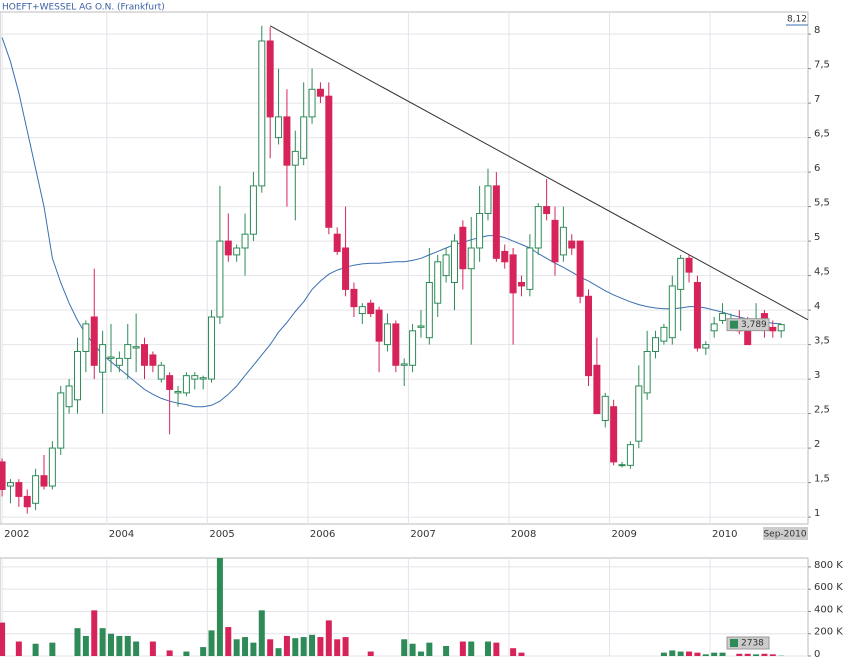 This screenshot has height=658, width=850. I want to click on date-label: Sep-2010, so click(784, 535).